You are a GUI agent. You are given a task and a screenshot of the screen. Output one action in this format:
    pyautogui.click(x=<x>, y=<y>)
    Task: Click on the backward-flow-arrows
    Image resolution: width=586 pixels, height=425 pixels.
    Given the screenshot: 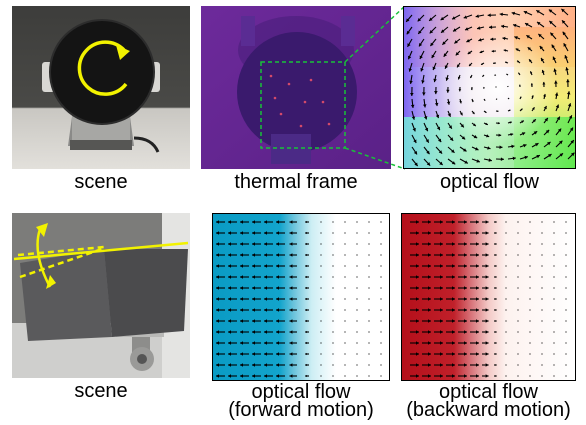 What is the action you would take?
    pyautogui.click(x=488, y=299)
    